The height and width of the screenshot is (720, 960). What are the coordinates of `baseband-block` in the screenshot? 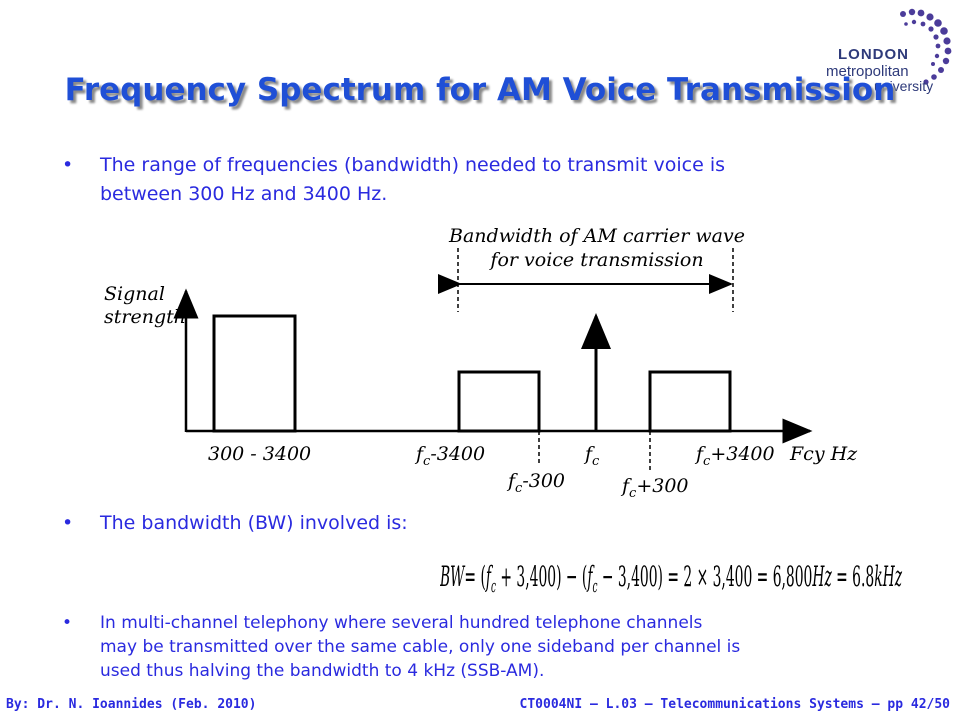 It's located at (254, 373).